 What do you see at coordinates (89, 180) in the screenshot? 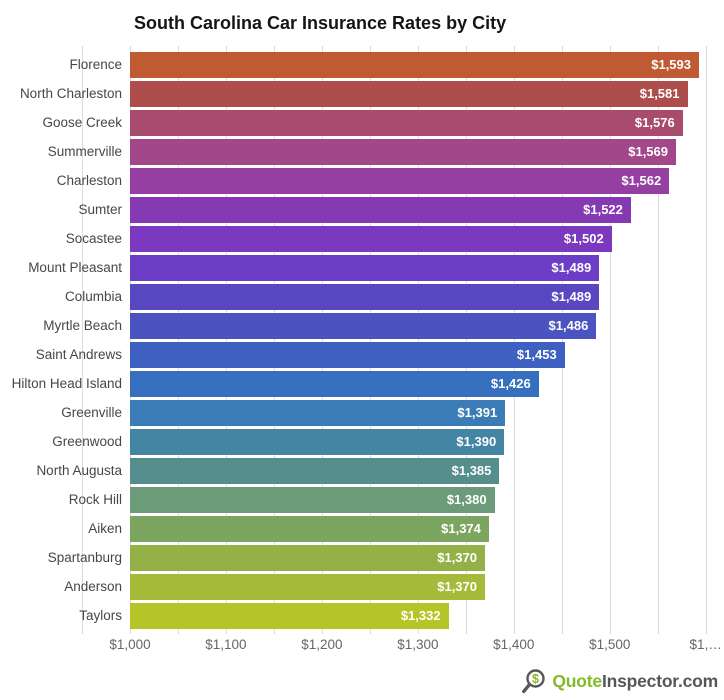
I see `category-label: Charleston` at bounding box center [89, 180].